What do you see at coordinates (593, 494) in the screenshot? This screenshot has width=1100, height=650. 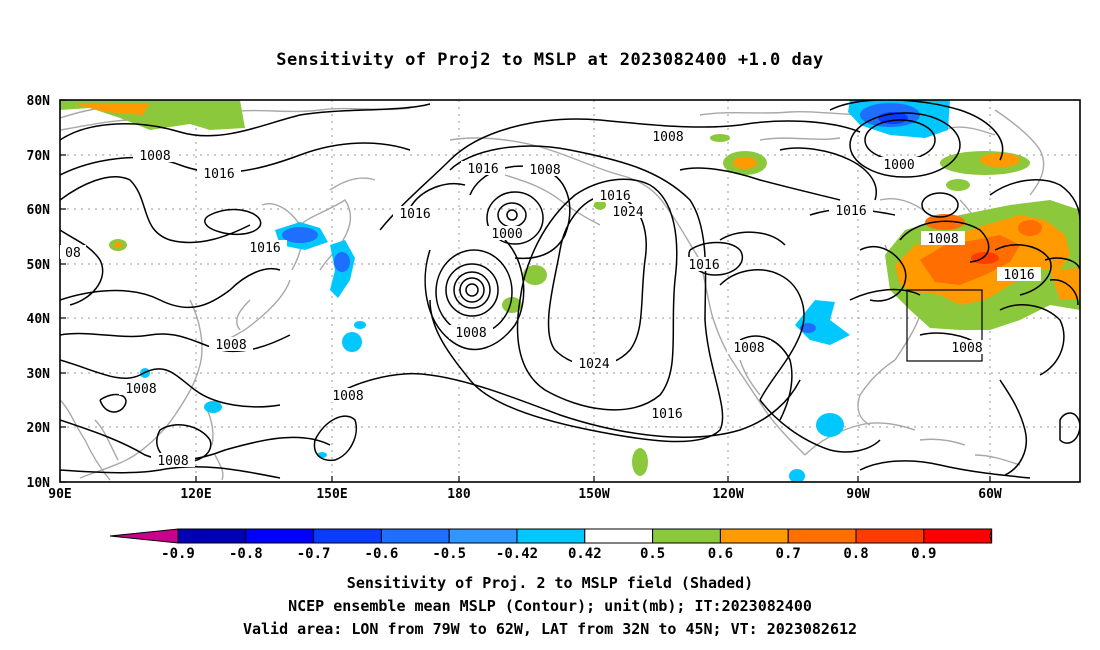 I see `lon-label: 150W` at bounding box center [593, 494].